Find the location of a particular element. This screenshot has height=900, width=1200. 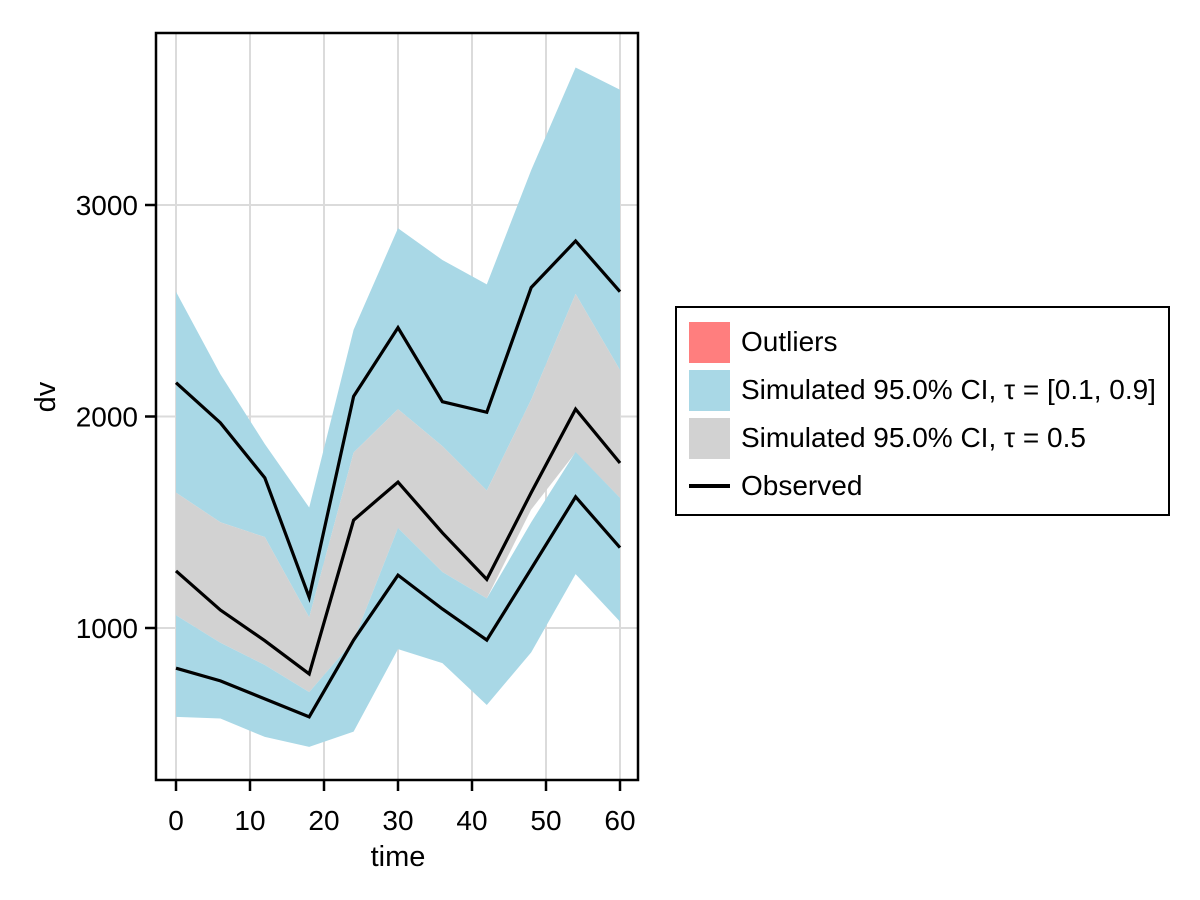

x-tick-label: 40 is located at coordinates (471, 820).